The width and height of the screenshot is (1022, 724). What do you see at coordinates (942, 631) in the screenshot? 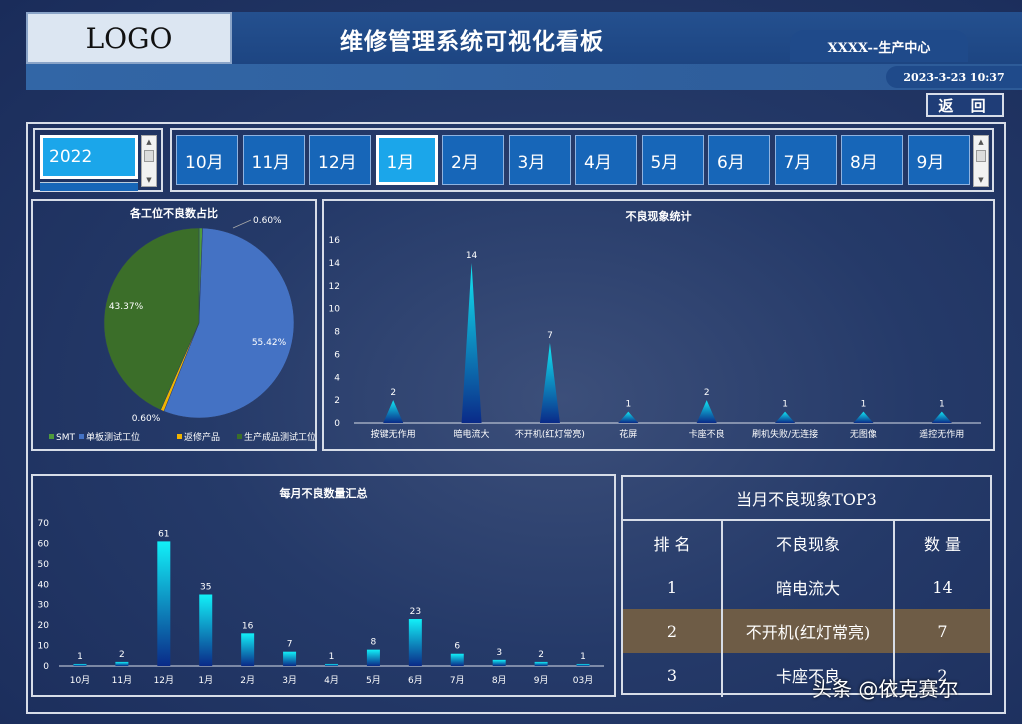
I see `count-cell: 7` at bounding box center [942, 631].